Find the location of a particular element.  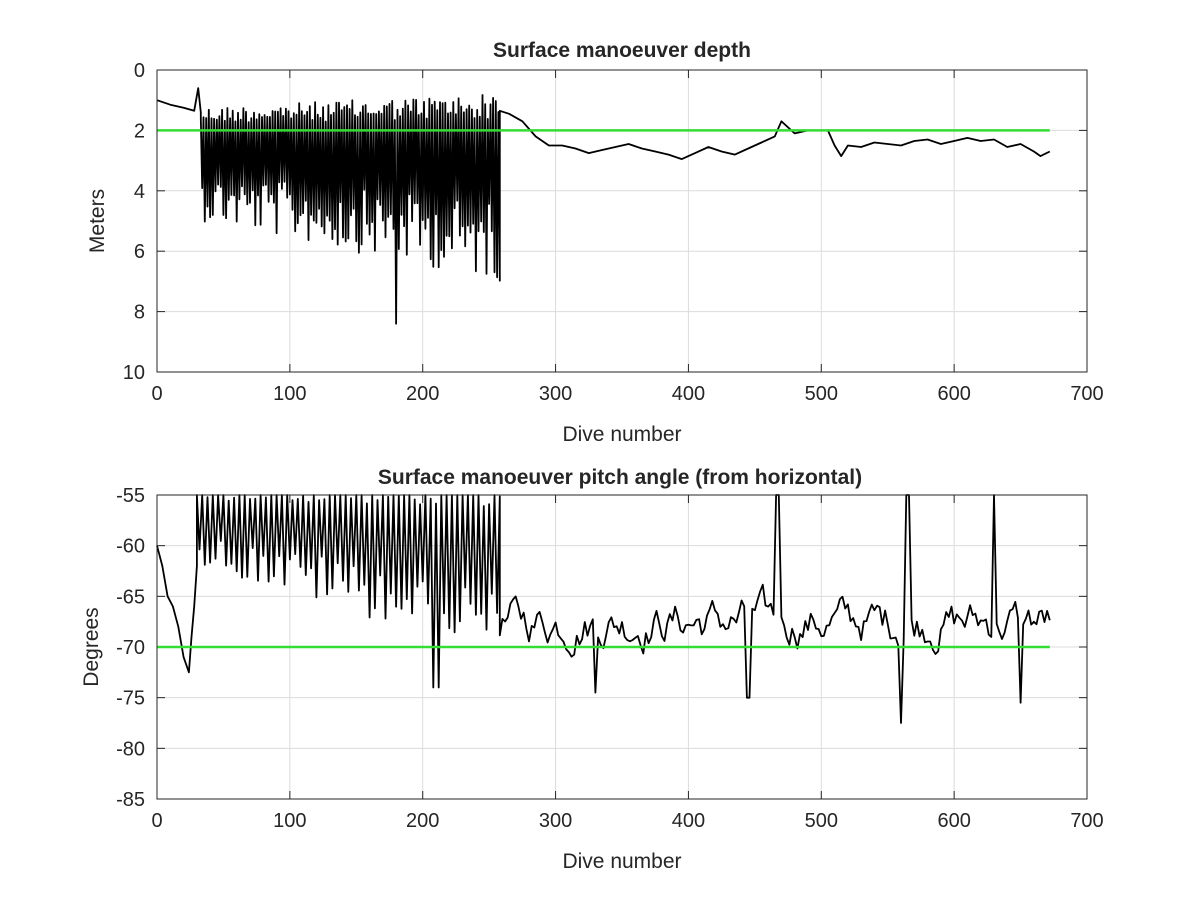

pitch-x-label: Dive number is located at coordinates (621, 861).